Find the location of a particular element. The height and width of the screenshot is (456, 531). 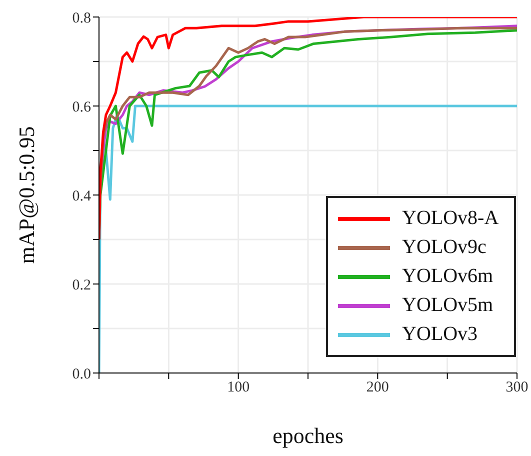

y-tick-label: 0.0 is located at coordinates (81, 374).